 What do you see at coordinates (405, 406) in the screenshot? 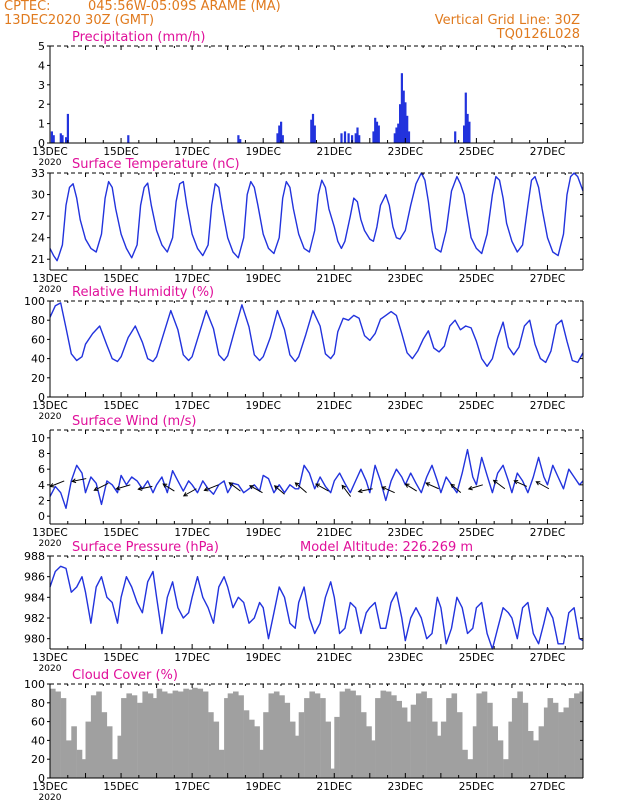
I see `relative-humidity-xtick-label: 23DEC` at bounding box center [405, 406].